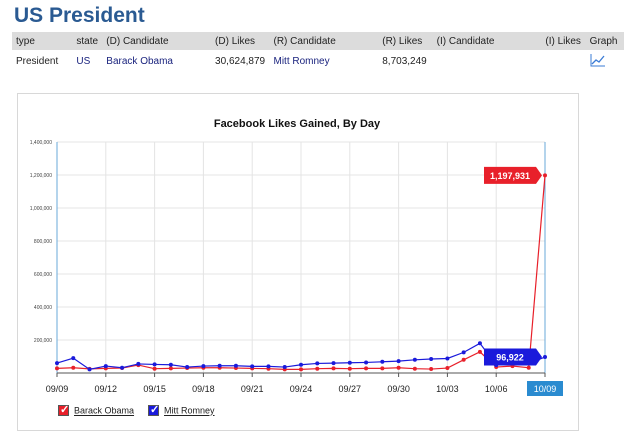  What do you see at coordinates (405, 41) in the screenshot?
I see `col-r-likes: (R) Likes` at bounding box center [405, 41].